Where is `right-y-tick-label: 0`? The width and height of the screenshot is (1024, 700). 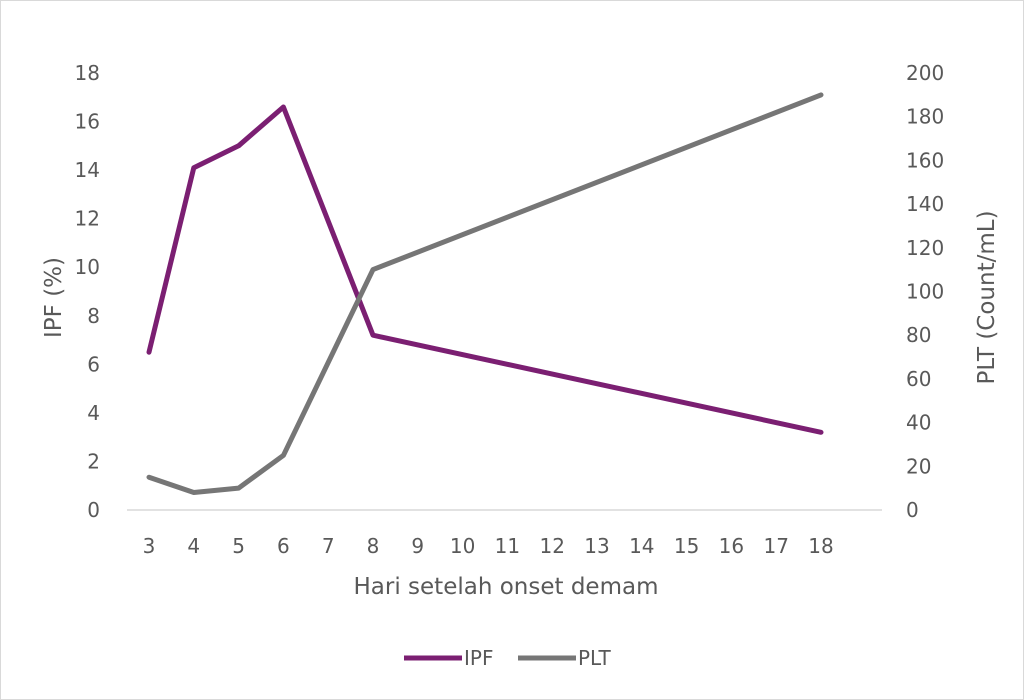 right-y-tick-label: 0 is located at coordinates (912, 510).